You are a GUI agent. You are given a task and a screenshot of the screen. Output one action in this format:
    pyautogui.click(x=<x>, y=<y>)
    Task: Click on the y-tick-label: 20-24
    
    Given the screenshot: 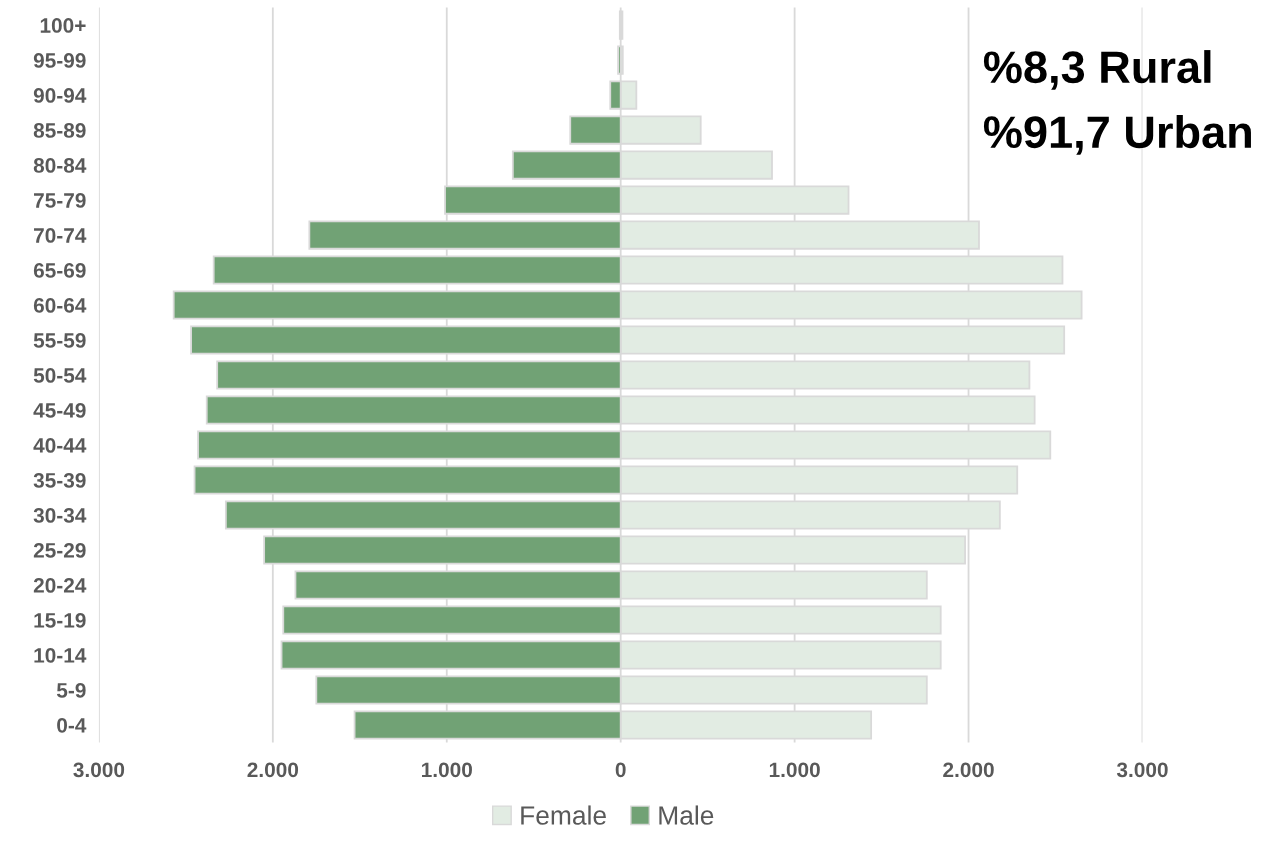 What is the action you would take?
    pyautogui.click(x=60, y=585)
    